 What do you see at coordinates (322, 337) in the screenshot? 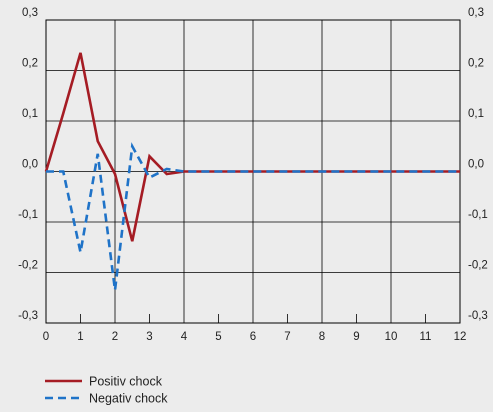
I see `x-tick-label: 8` at bounding box center [322, 337].